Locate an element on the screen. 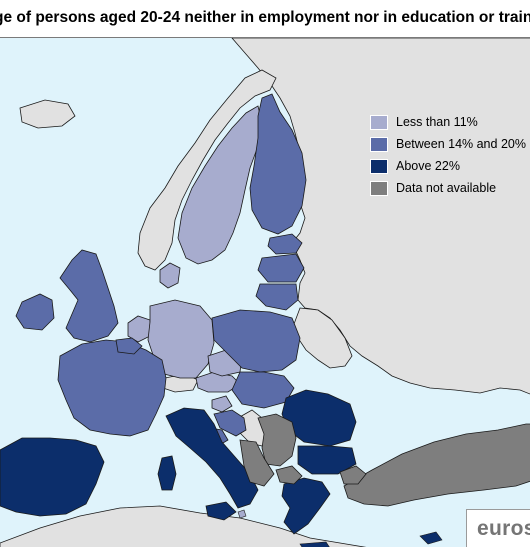 This screenshot has width=530, height=547. legend-label: Between 14% and 20% is located at coordinates (461, 144).